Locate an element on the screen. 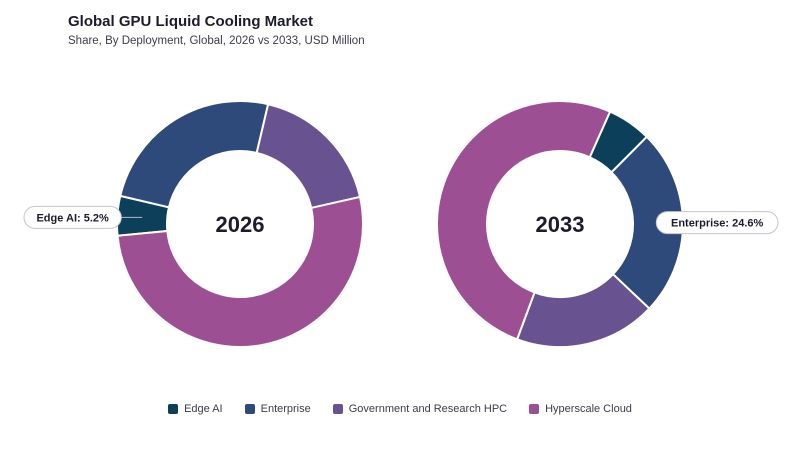 The height and width of the screenshot is (450, 800). legend-item-government-and-research-hpc: Government and Research HPC is located at coordinates (420, 409).